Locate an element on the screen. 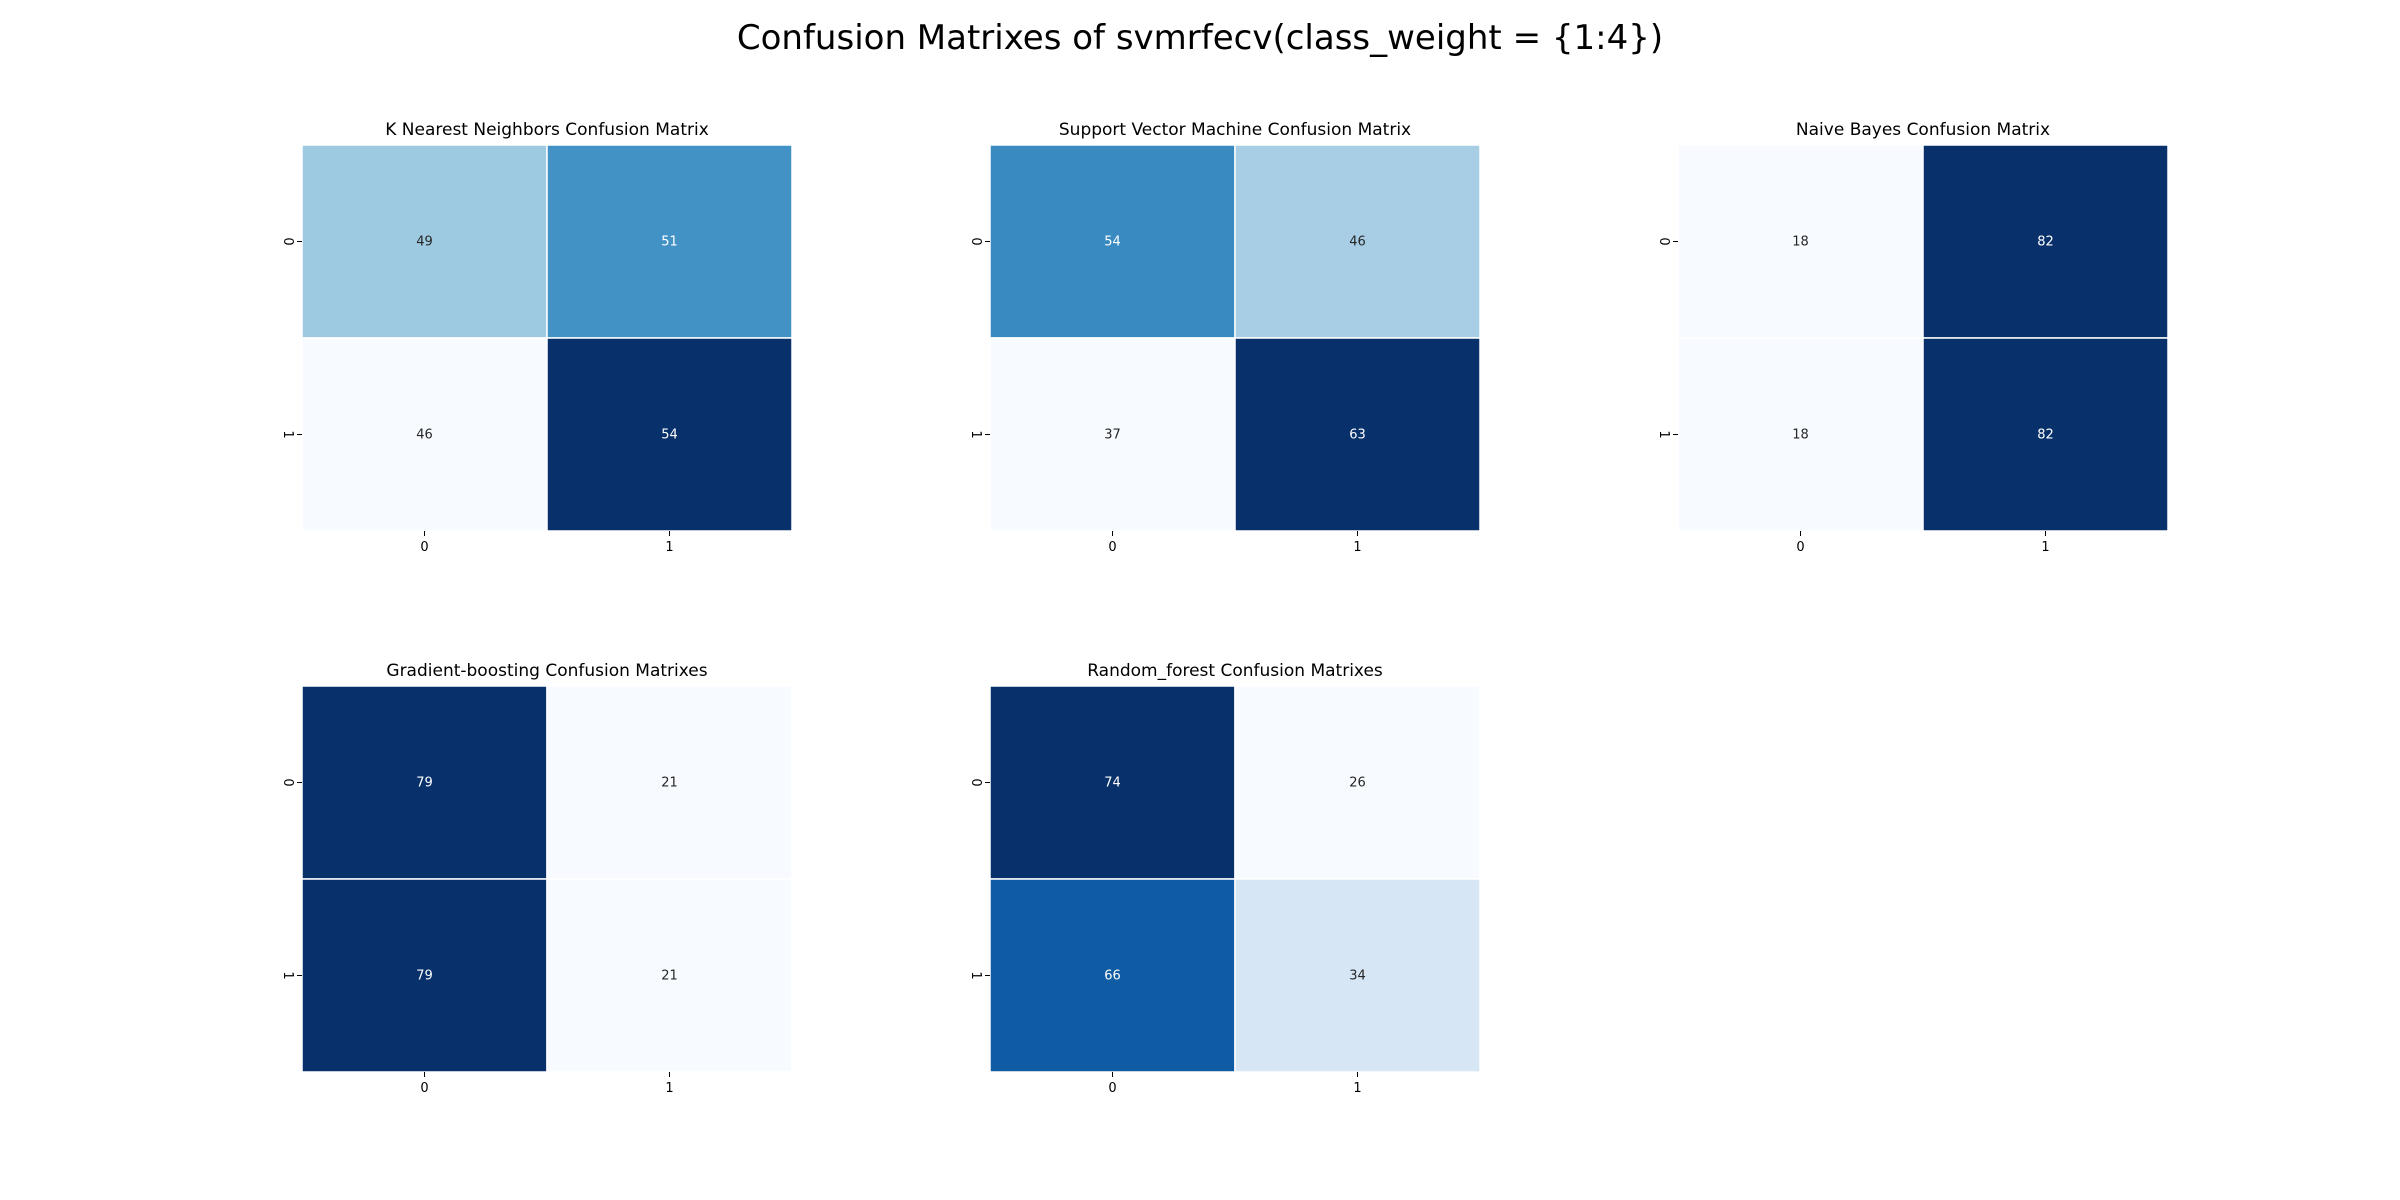  cell-value-label: 66 is located at coordinates (1112, 976).